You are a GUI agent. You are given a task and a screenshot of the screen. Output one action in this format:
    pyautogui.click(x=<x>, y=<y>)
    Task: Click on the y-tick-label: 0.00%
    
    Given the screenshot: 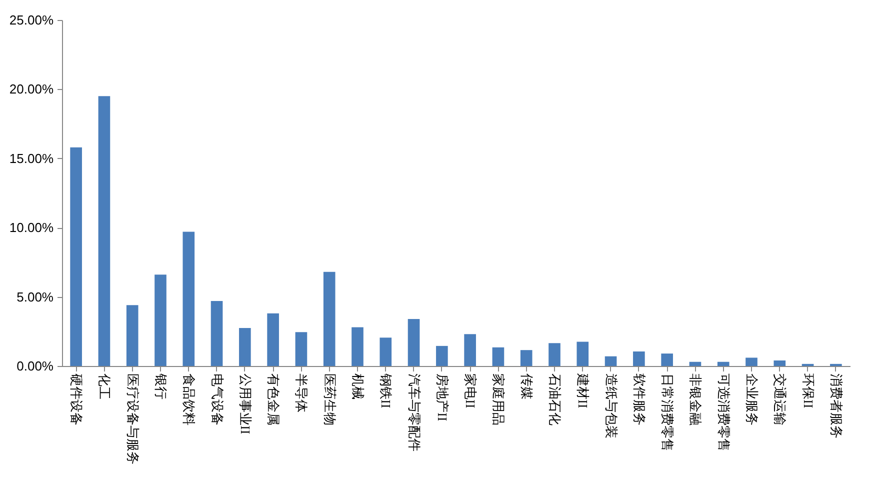 What is the action you would take?
    pyautogui.click(x=35, y=366)
    